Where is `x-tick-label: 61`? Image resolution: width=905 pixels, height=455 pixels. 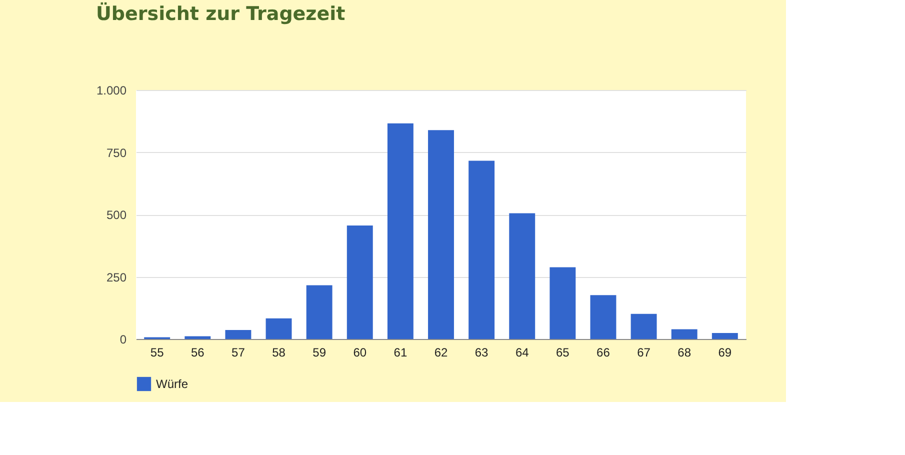
x-tick-label: 61 is located at coordinates (401, 353).